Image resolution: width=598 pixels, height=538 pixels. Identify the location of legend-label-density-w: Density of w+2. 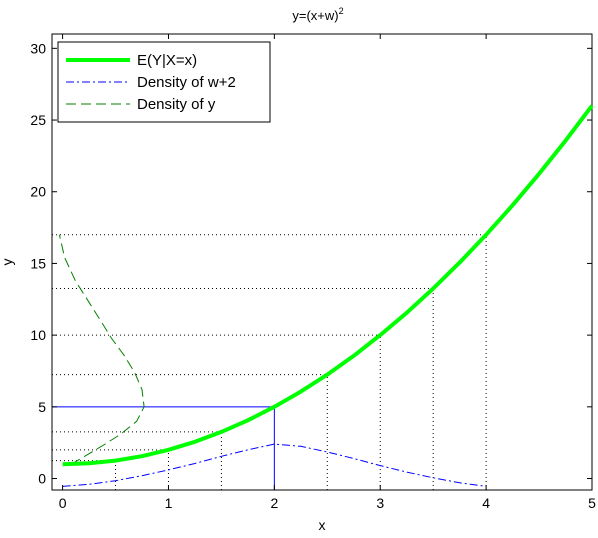
(186, 82).